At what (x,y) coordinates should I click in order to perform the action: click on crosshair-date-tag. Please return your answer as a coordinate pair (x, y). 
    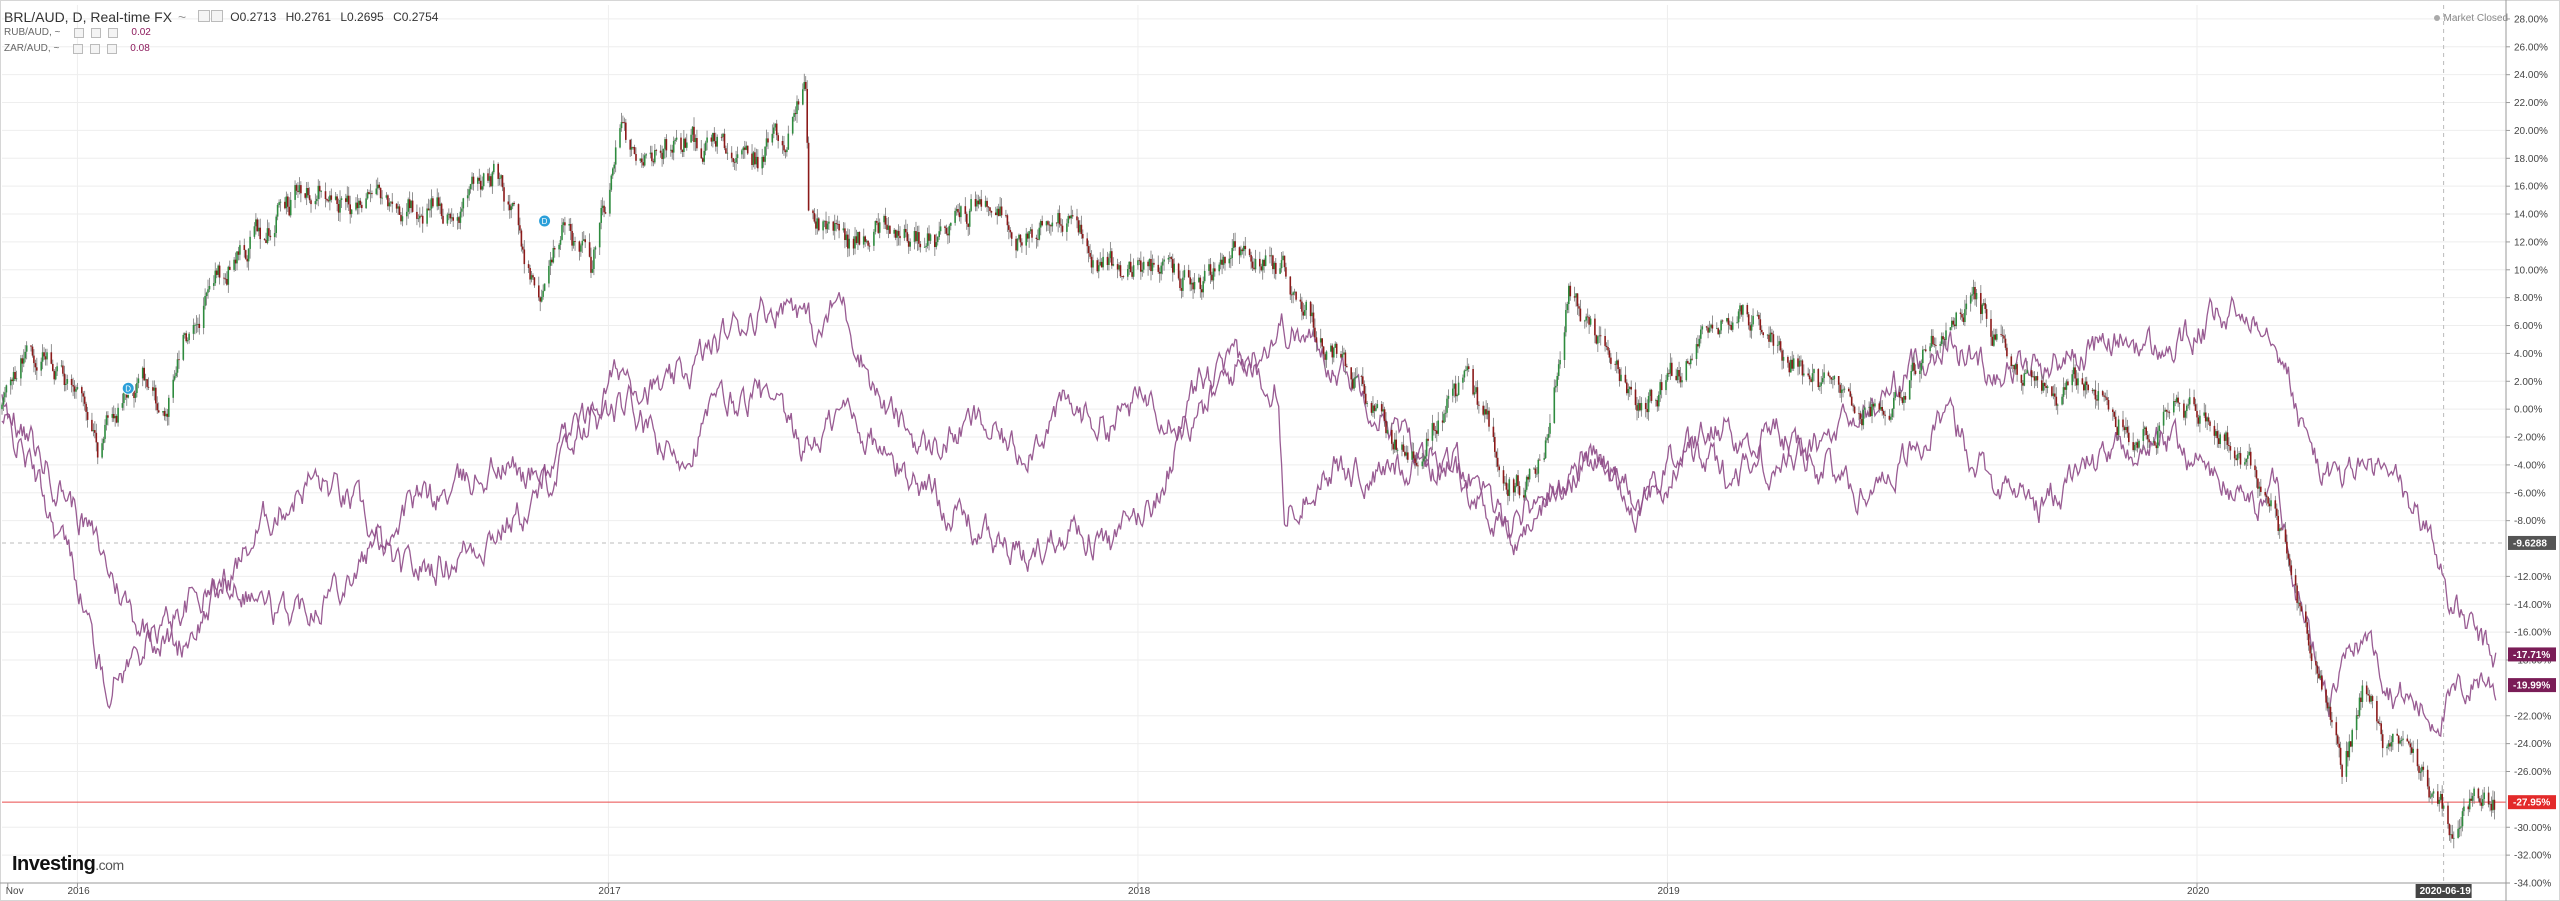
    Looking at the image, I should click on (2443, 891).